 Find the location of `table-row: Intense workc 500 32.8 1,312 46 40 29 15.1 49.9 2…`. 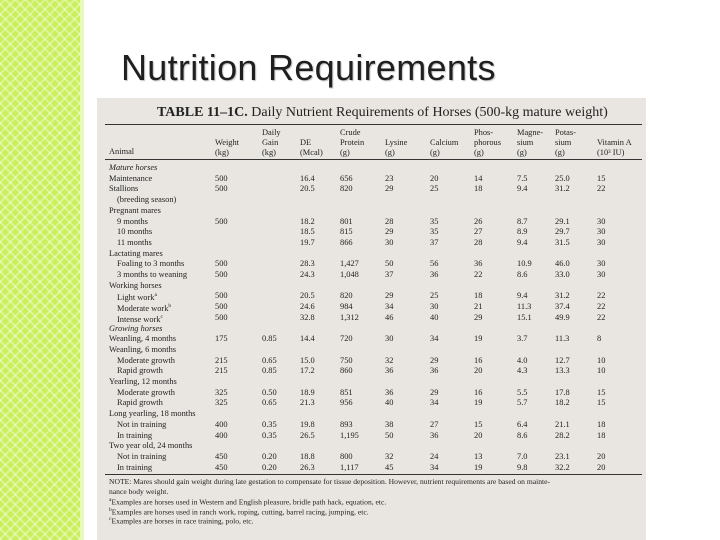

table-row: Intense workc 500 32.8 1,312 46 40 29 15.1 49.9 2… is located at coordinates (371, 318).